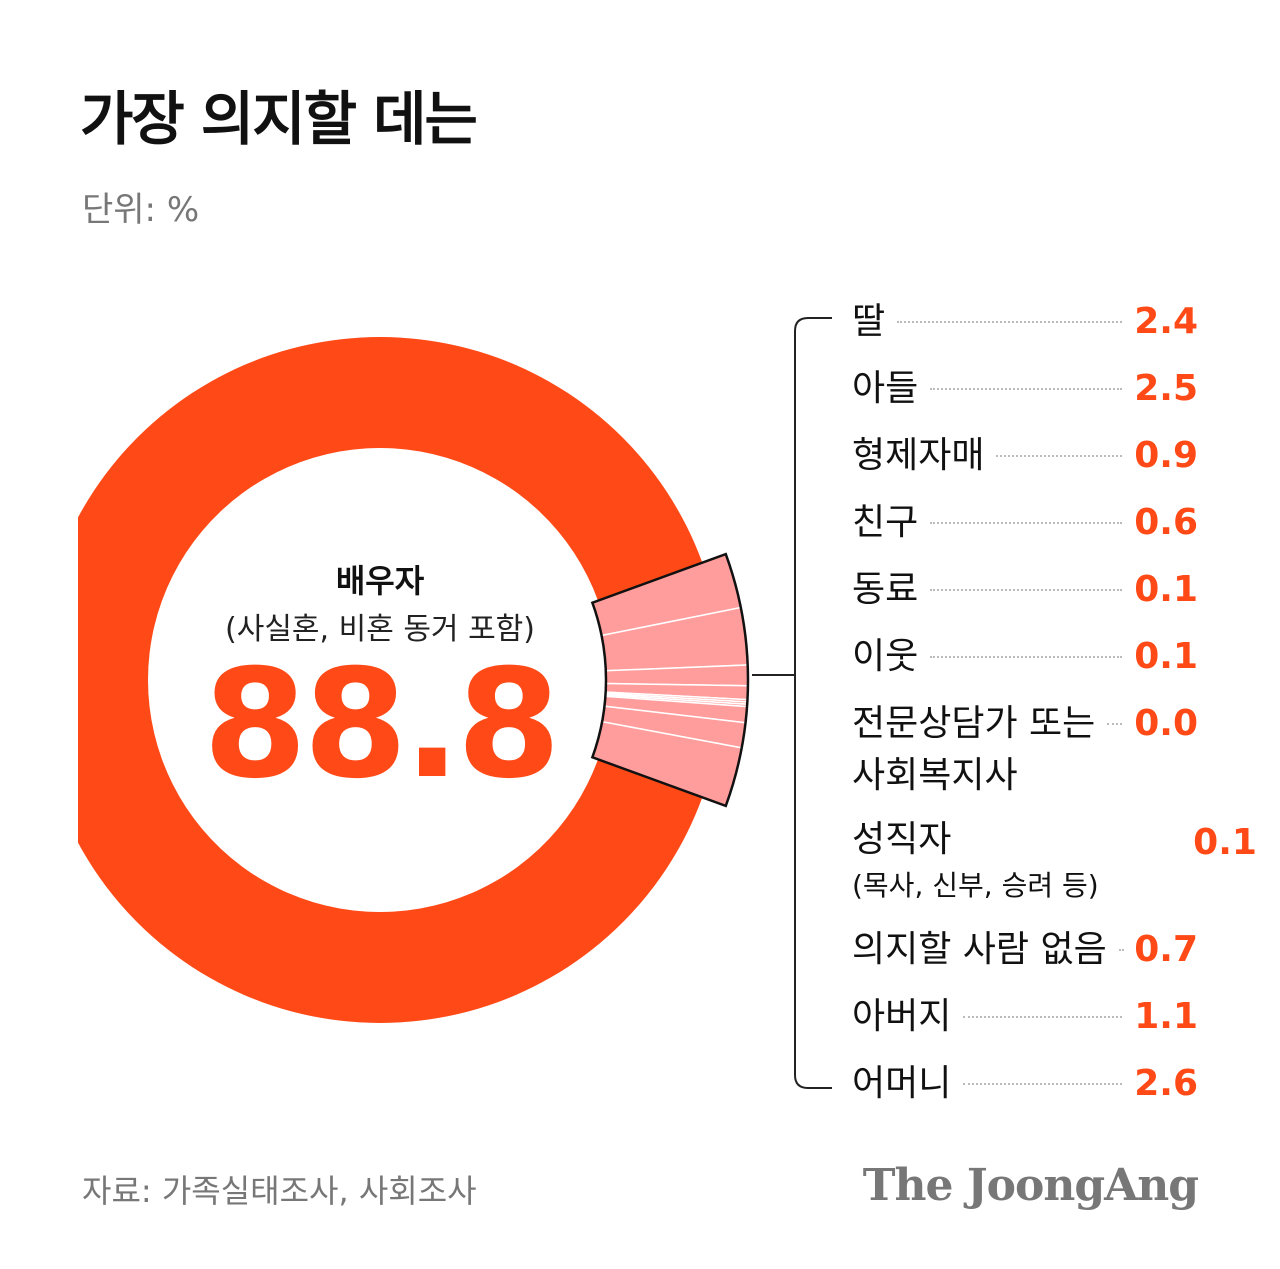 This screenshot has width=1280, height=1269. What do you see at coordinates (885, 388) in the screenshot?
I see `category-label: 아들` at bounding box center [885, 388].